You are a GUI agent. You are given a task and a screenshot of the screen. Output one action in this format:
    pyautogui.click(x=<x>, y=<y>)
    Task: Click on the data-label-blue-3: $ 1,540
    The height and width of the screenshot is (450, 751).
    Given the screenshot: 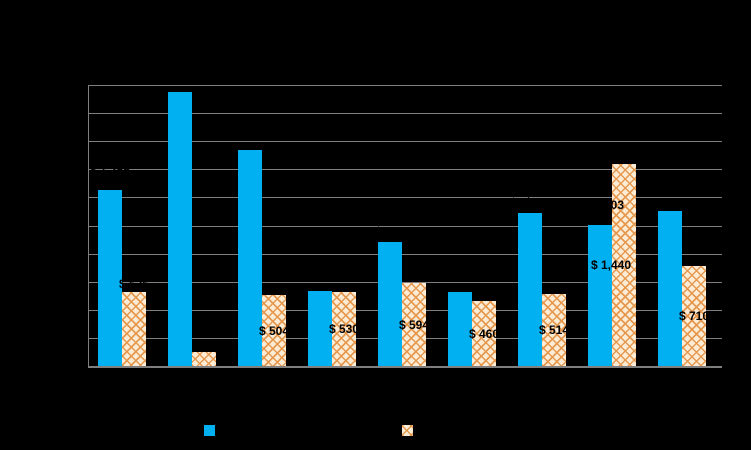 What is the action you would take?
    pyautogui.click(x=250, y=130)
    